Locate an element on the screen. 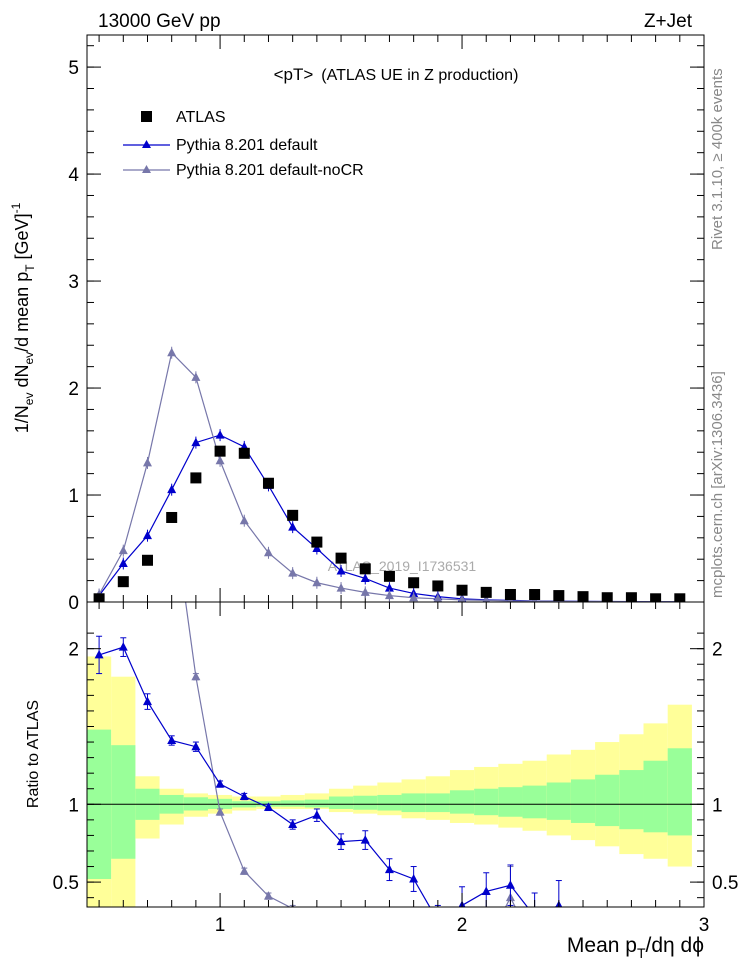 This screenshot has height=972, width=746. main-ytick-label: 0 is located at coordinates (73, 603).